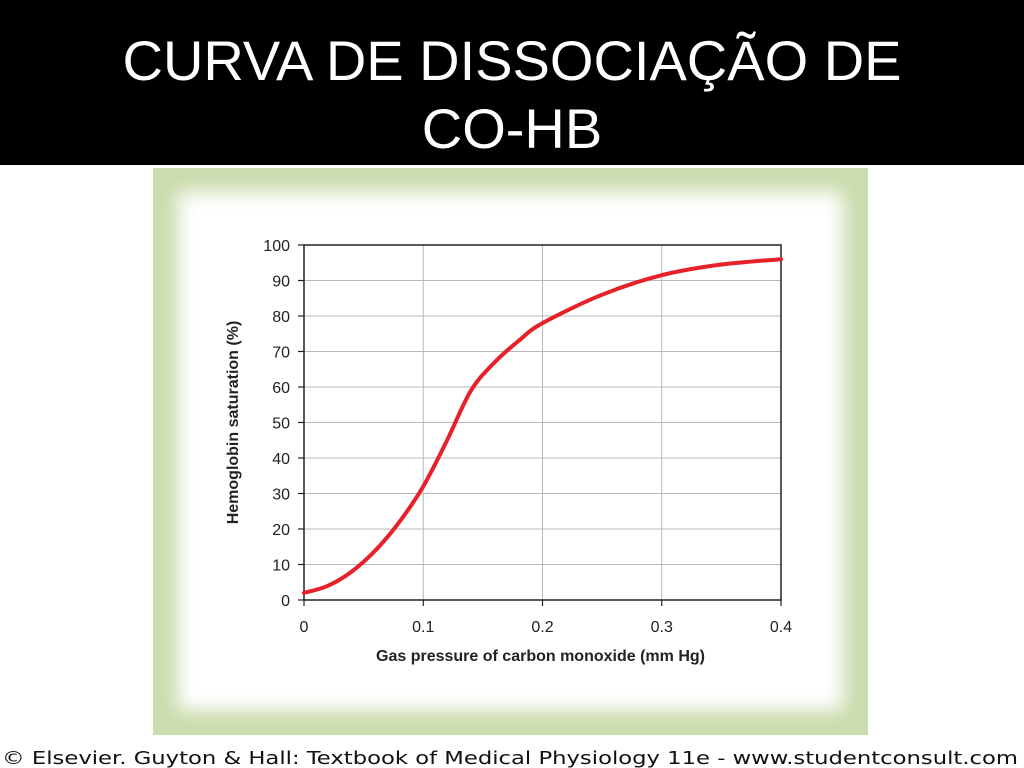 This screenshot has height=768, width=1024. I want to click on y-tick-label: 10, so click(281, 566).